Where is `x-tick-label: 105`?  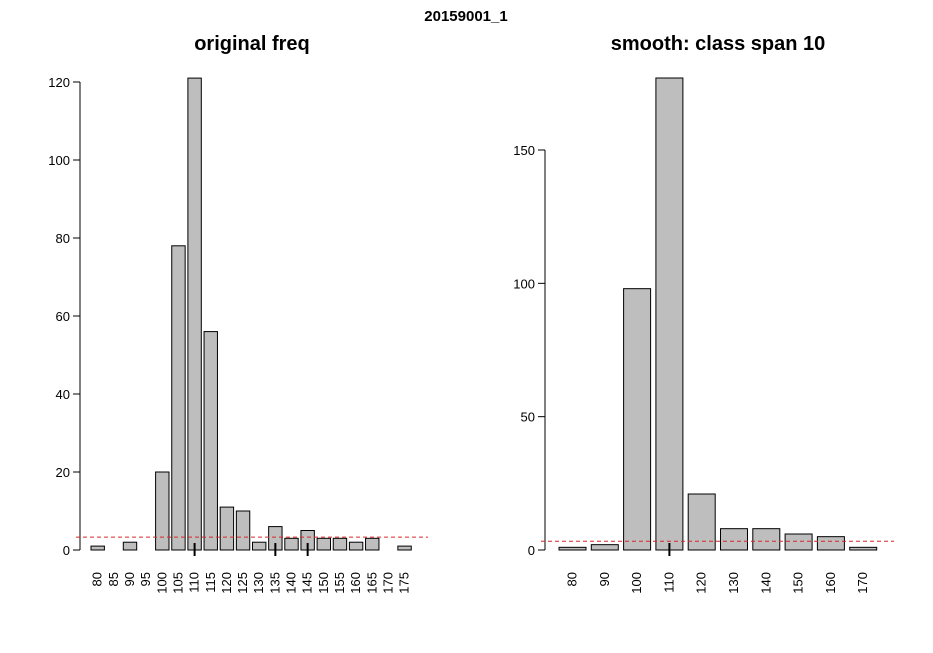
x-tick-label: 105 is located at coordinates (177, 583).